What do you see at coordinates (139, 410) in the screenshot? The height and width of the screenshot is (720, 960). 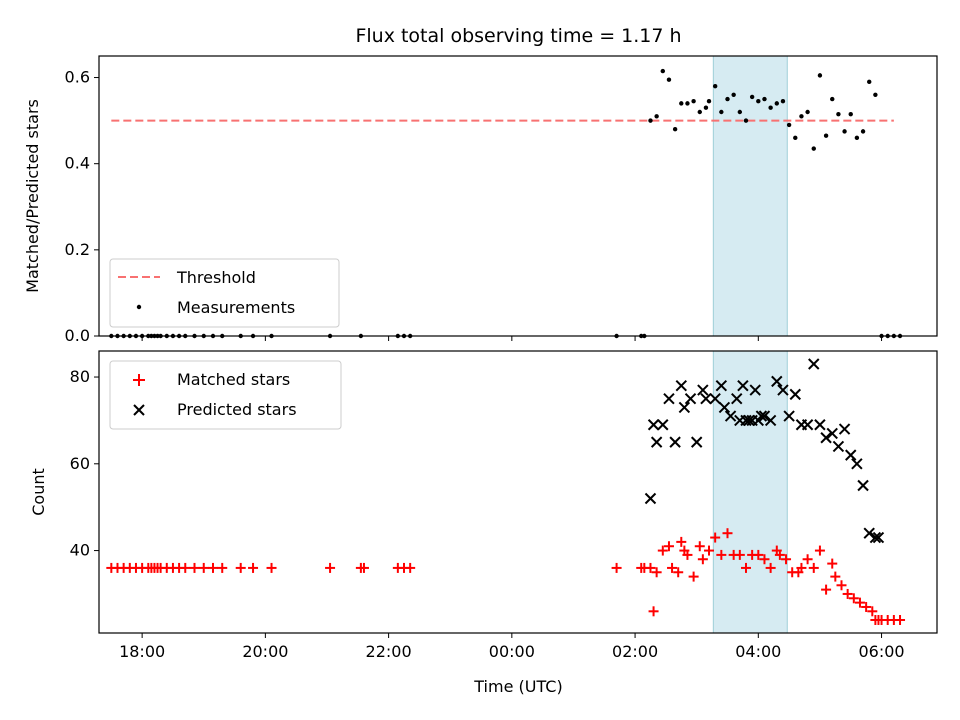 I see `predicted-legend-marker` at bounding box center [139, 410].